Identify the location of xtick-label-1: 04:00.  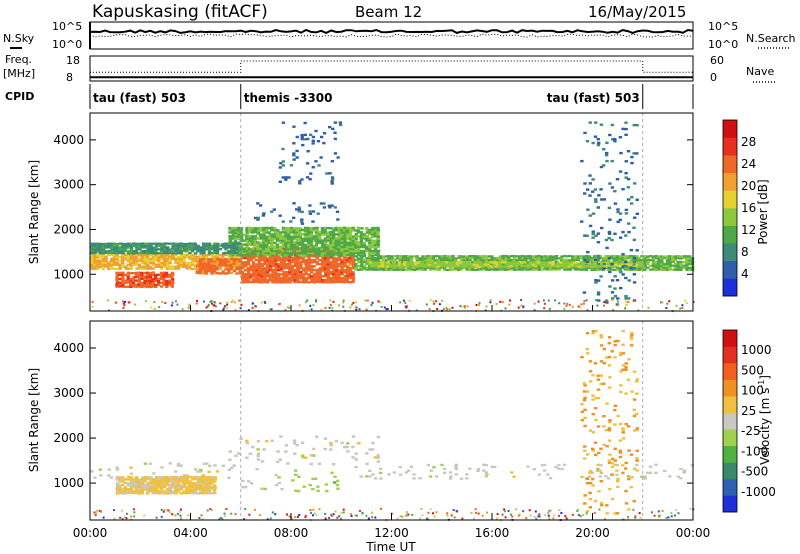
(190, 533).